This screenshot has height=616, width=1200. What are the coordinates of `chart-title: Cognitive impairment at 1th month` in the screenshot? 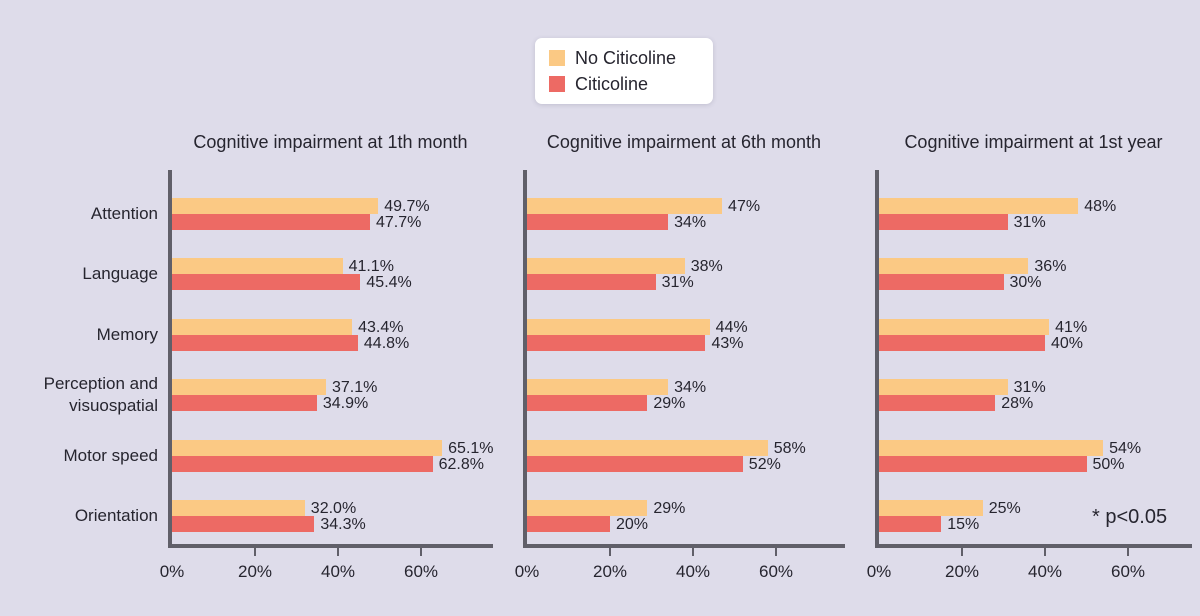 It's located at (330, 142).